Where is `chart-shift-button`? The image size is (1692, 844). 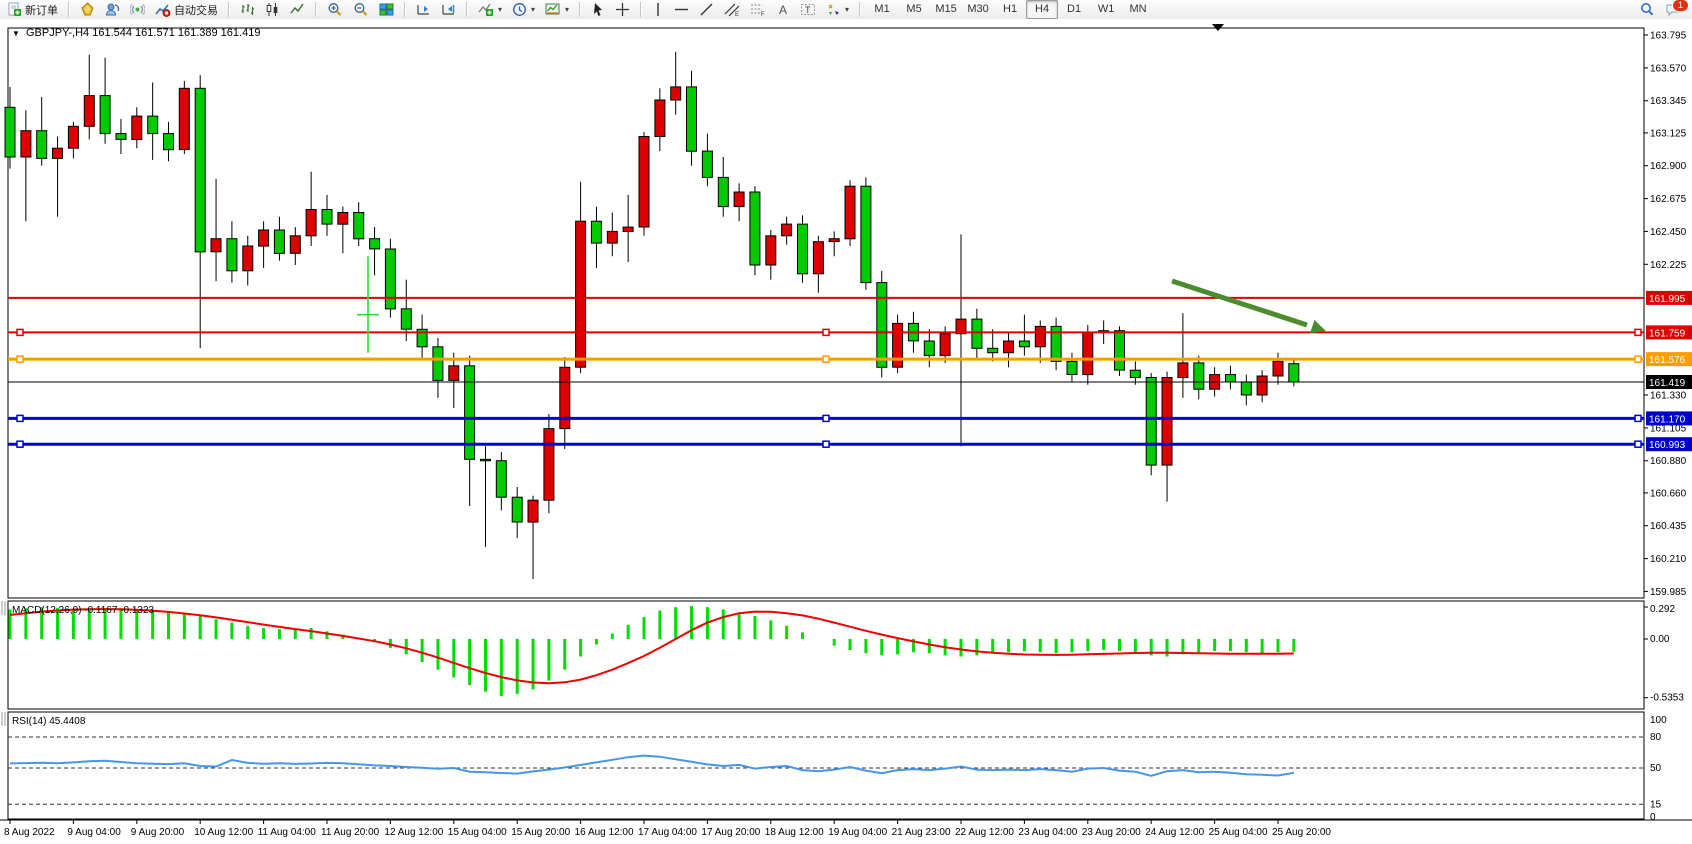
chart-shift-button is located at coordinates (448, 9).